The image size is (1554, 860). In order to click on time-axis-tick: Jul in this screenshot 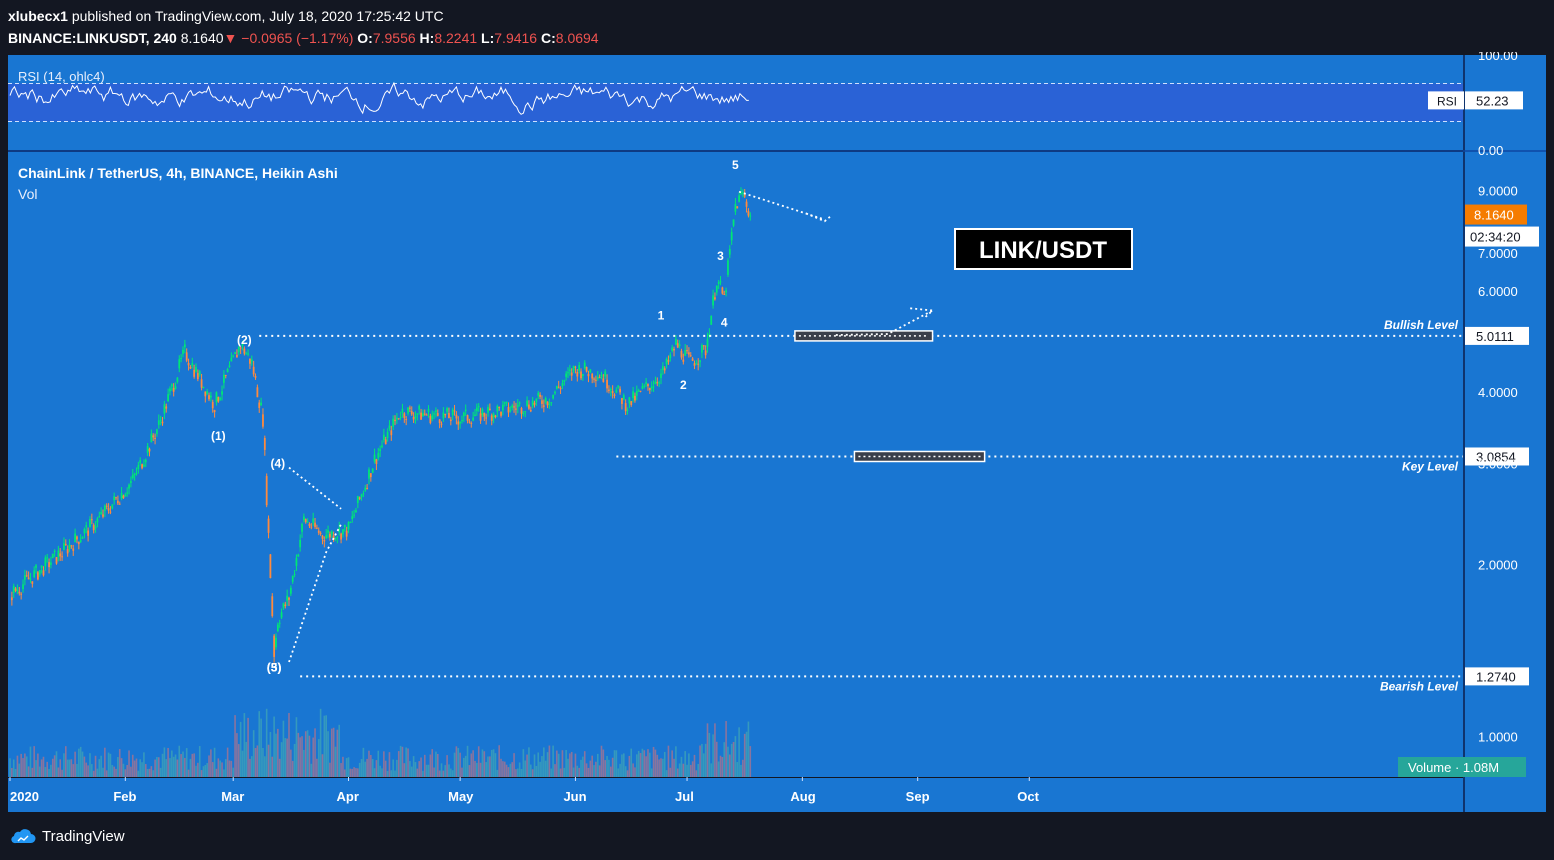, I will do `click(684, 796)`.